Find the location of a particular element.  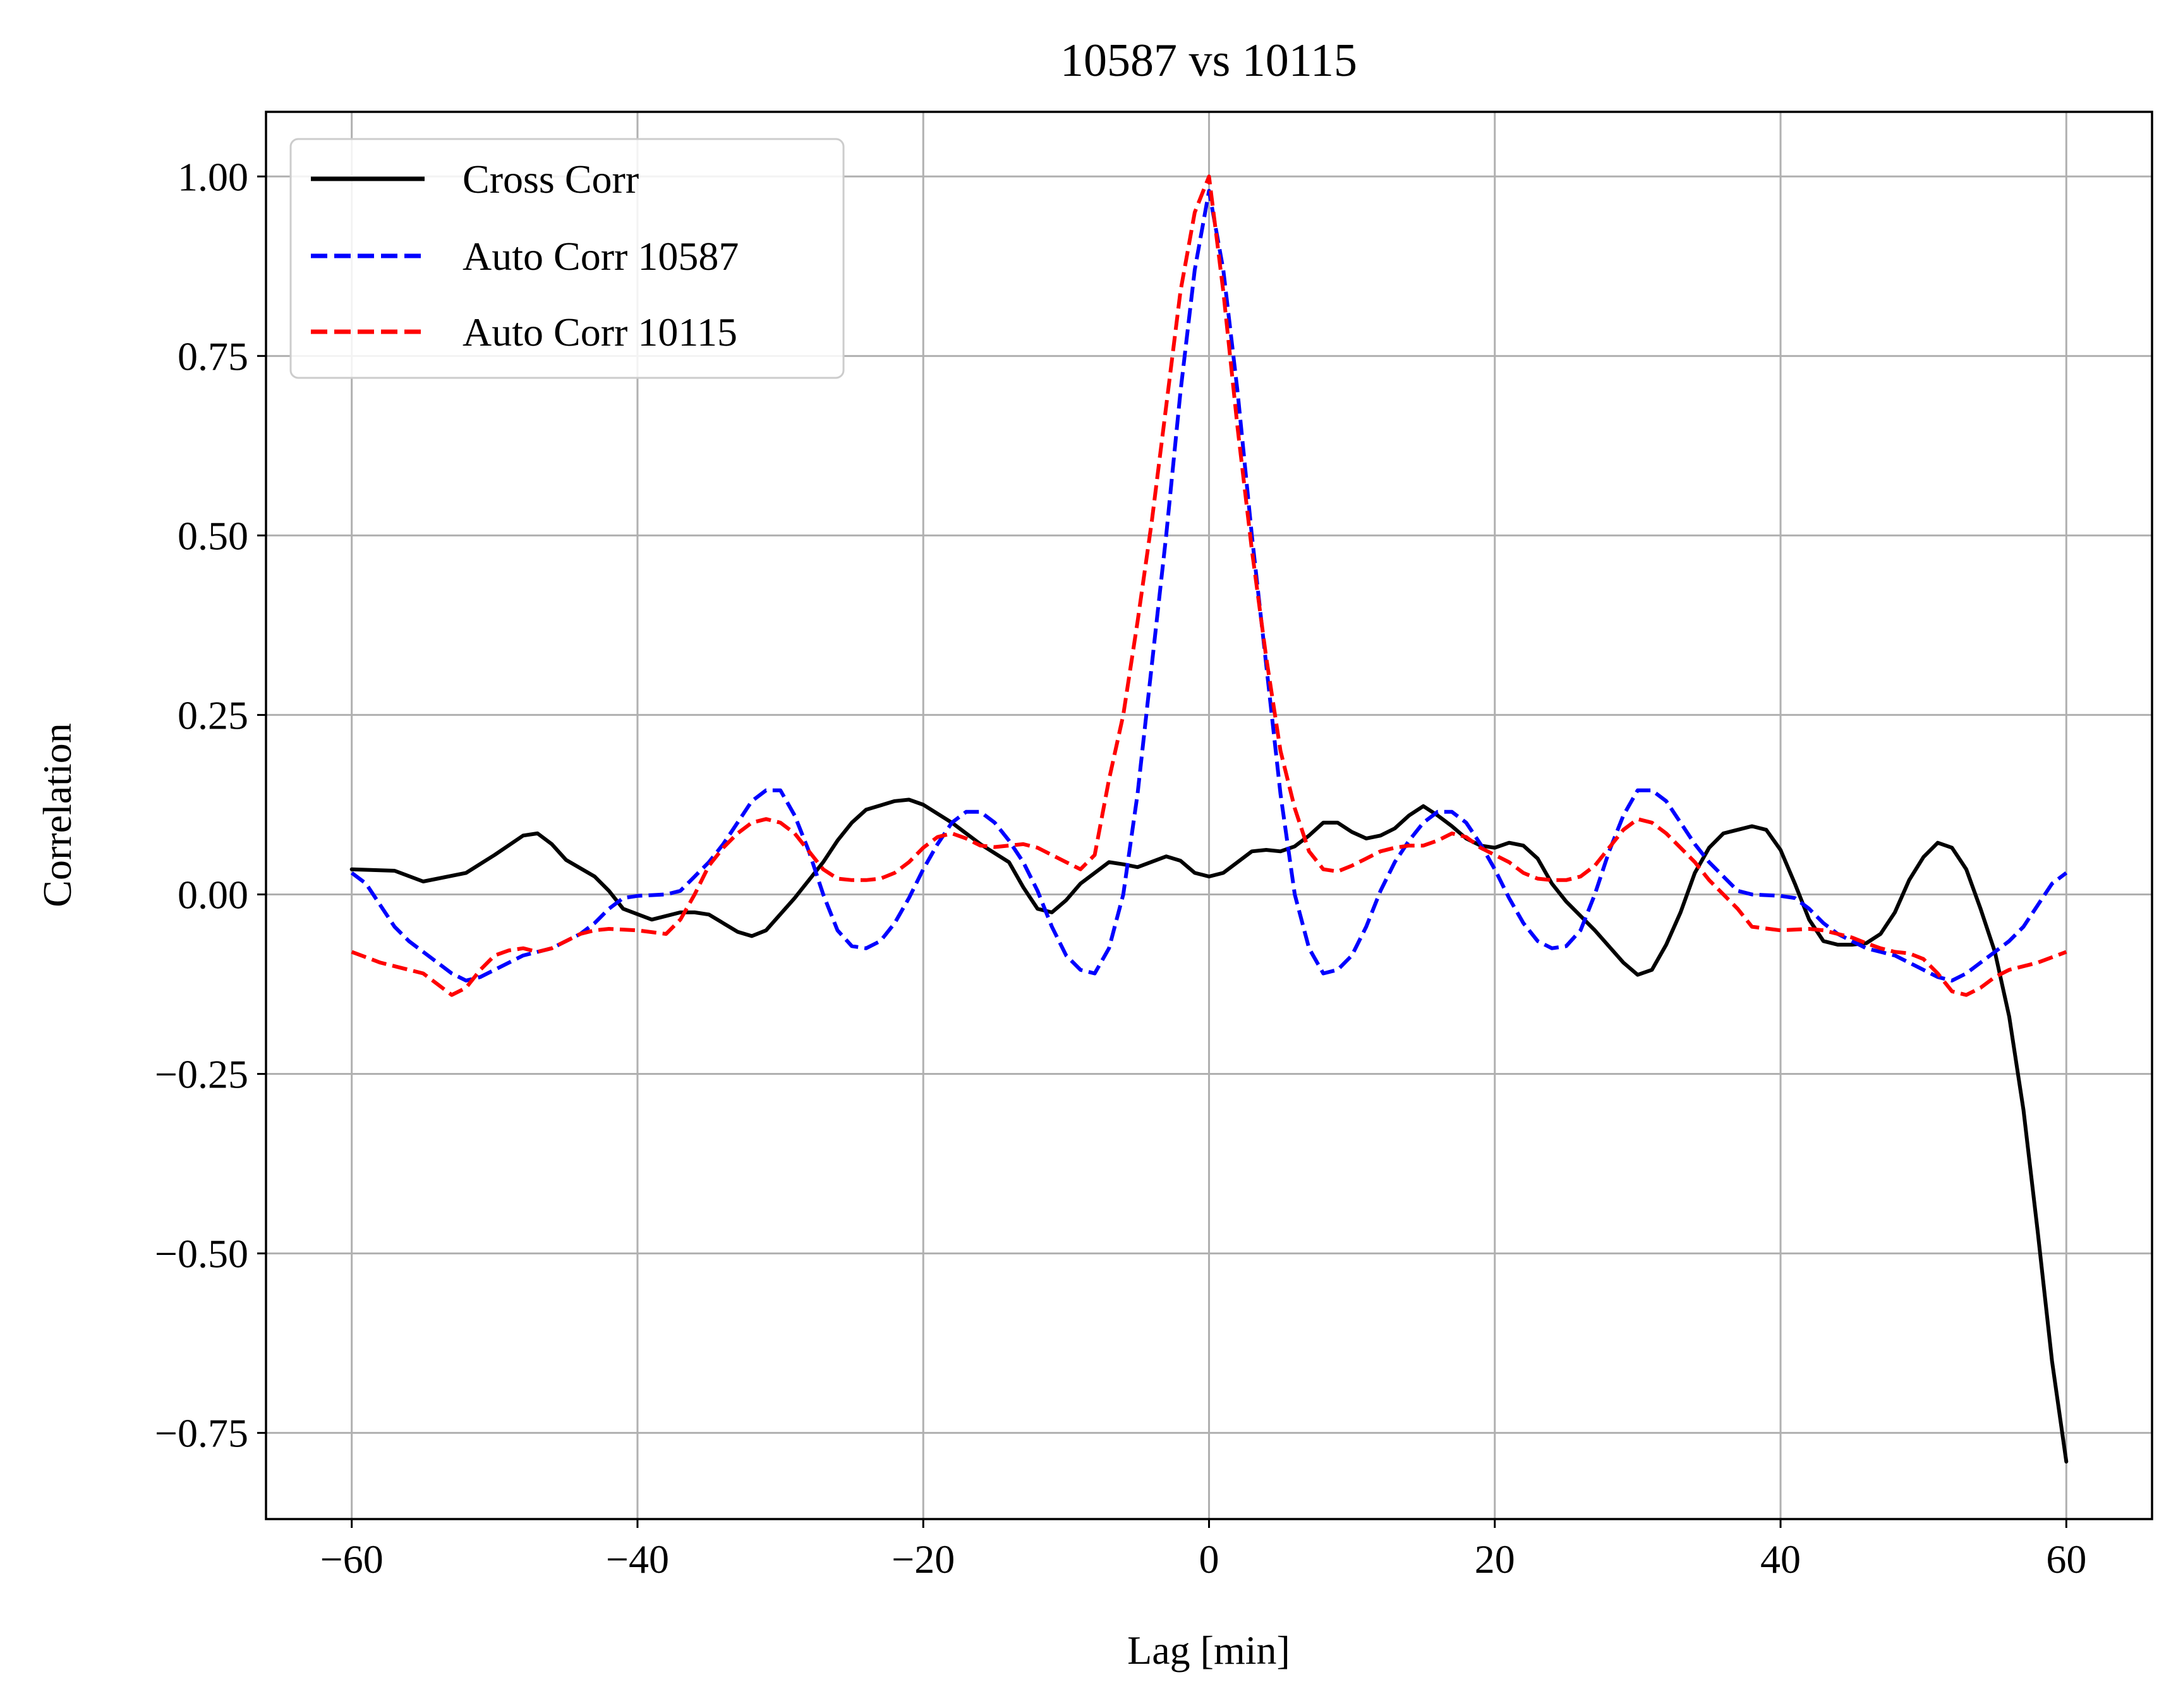

y-tick-label: 1.00 is located at coordinates (213, 176).